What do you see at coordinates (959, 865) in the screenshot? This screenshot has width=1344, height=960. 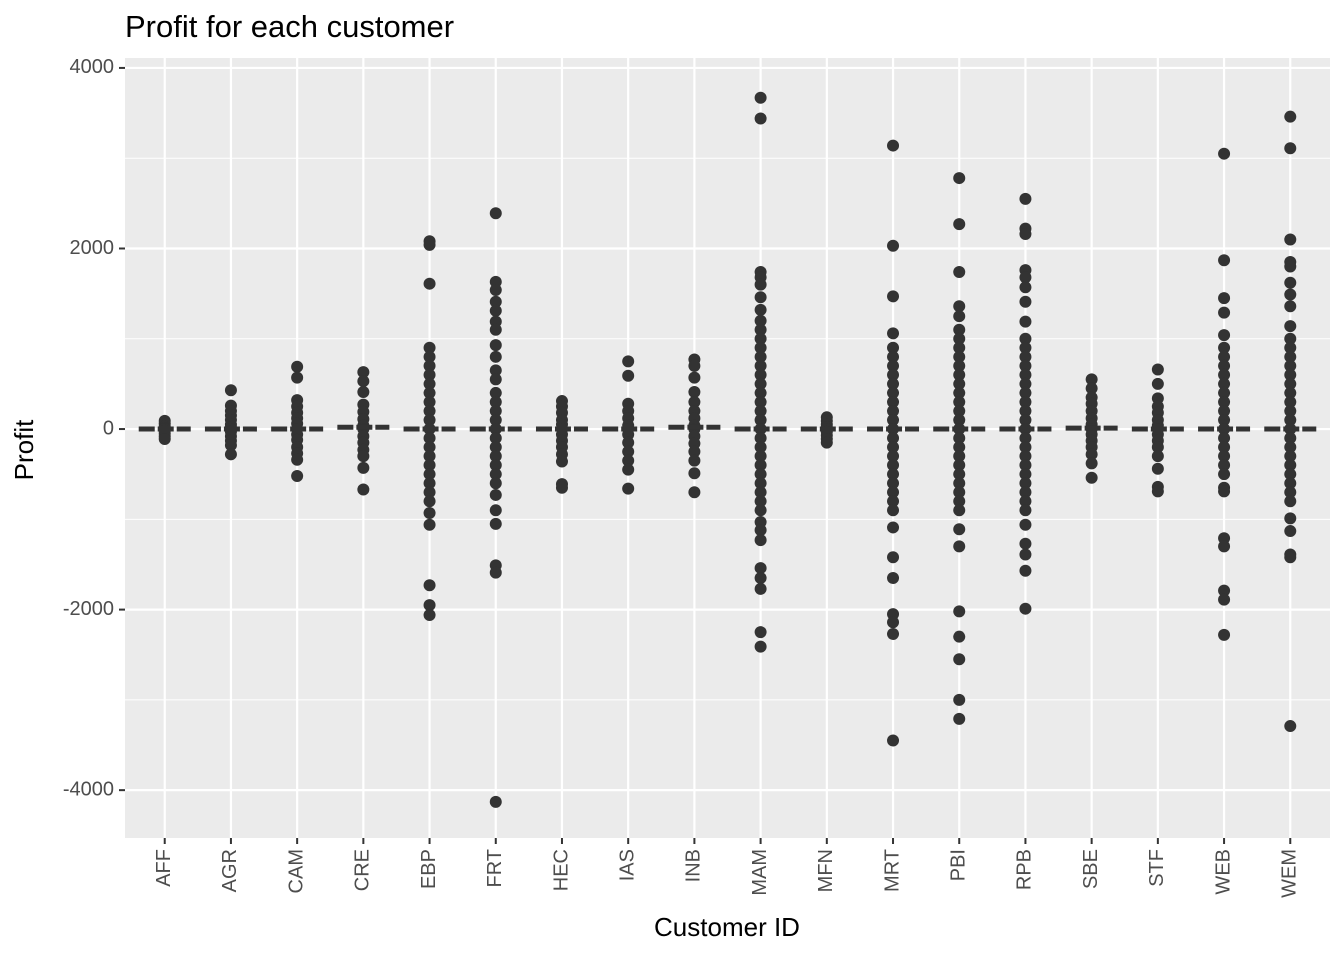 I see `x-tick-label: PBI` at bounding box center [959, 865].